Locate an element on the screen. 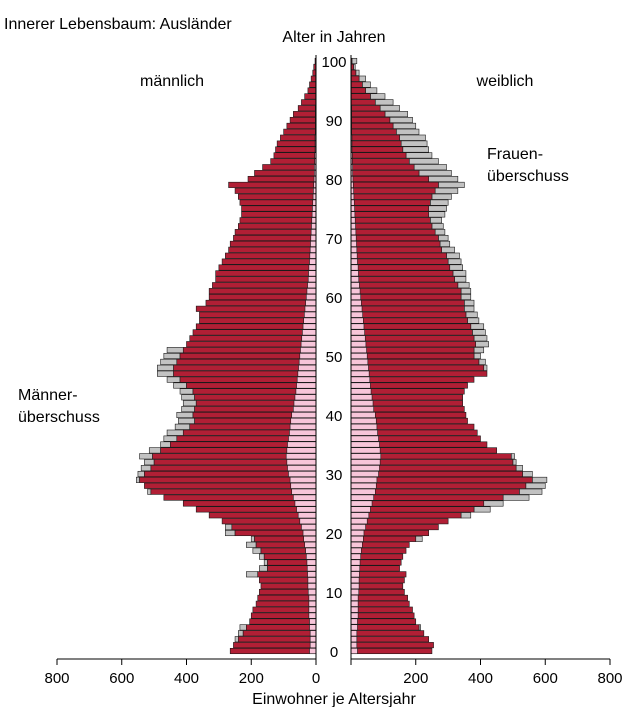 The width and height of the screenshot is (624, 707). x-tick-label: 0 is located at coordinates (316, 678).